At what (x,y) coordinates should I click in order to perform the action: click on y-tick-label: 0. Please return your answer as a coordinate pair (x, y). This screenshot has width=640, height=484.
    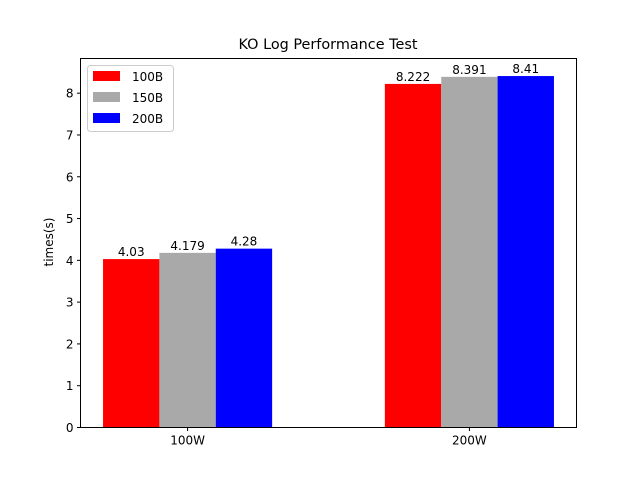
    Looking at the image, I should click on (70, 428).